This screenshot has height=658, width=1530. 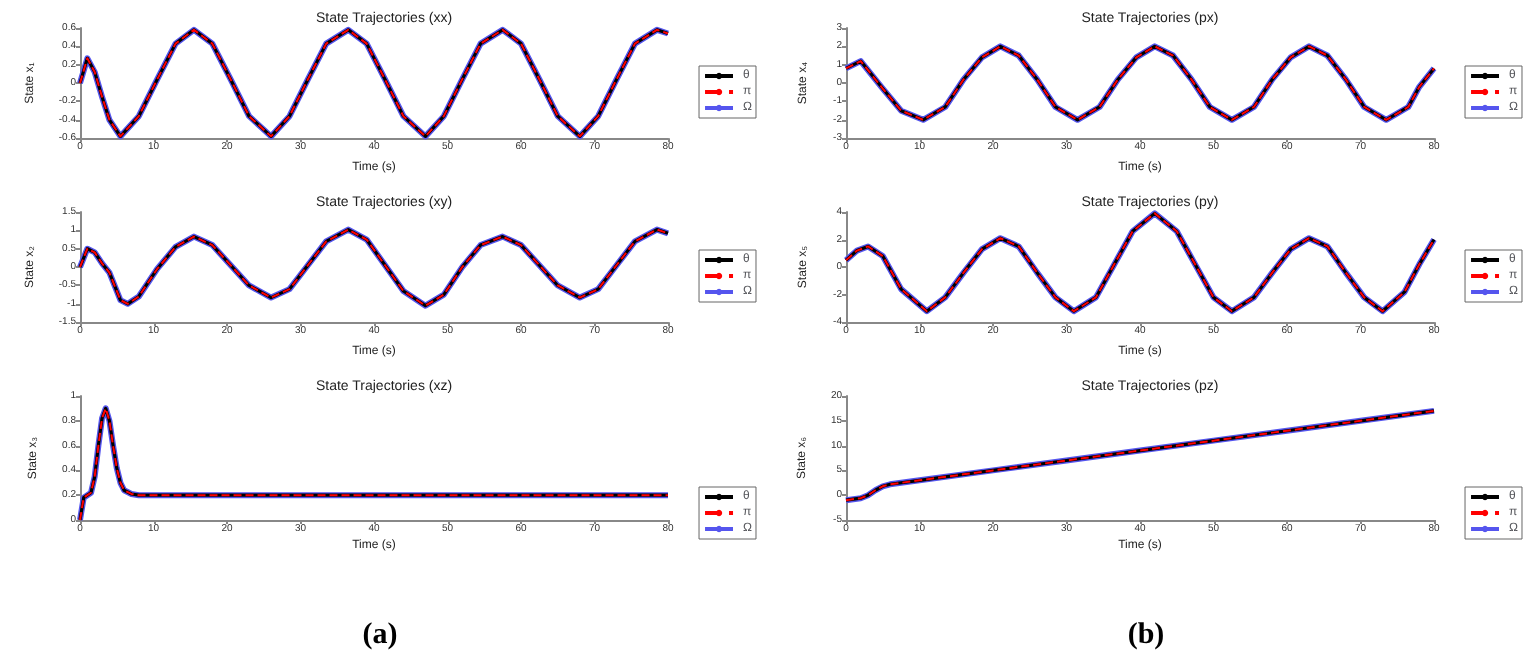 What do you see at coordinates (380, 635) in the screenshot?
I see `text: (a)` at bounding box center [380, 635].